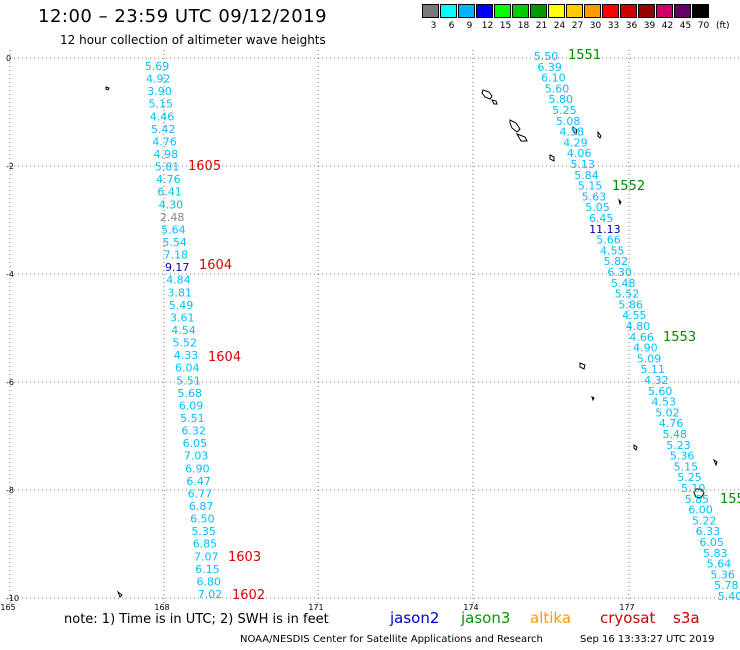  I want to click on wave-height-reading: 7.03, so click(196, 456).